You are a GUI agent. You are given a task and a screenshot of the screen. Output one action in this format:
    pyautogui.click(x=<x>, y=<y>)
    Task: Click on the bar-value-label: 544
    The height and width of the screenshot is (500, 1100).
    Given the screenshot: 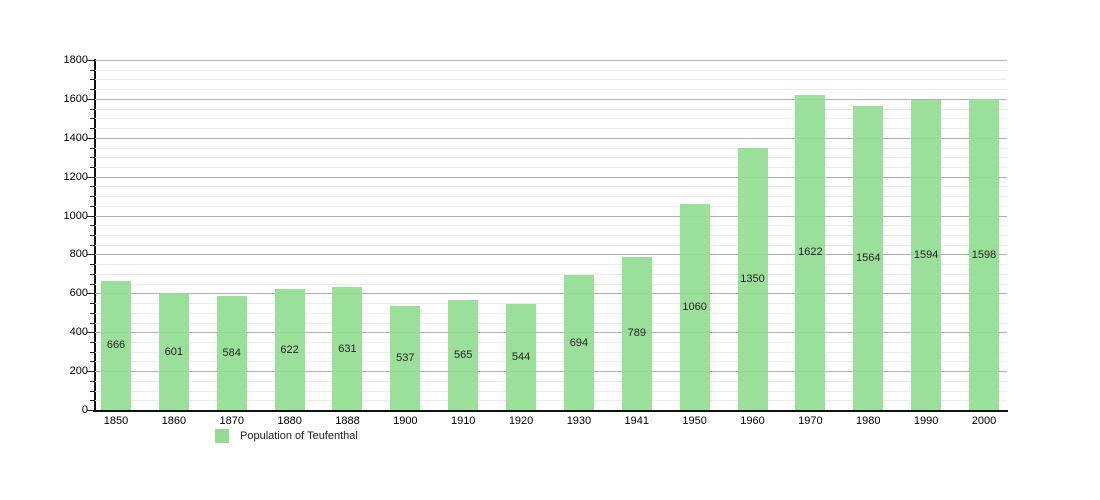 What is the action you would take?
    pyautogui.click(x=521, y=357)
    